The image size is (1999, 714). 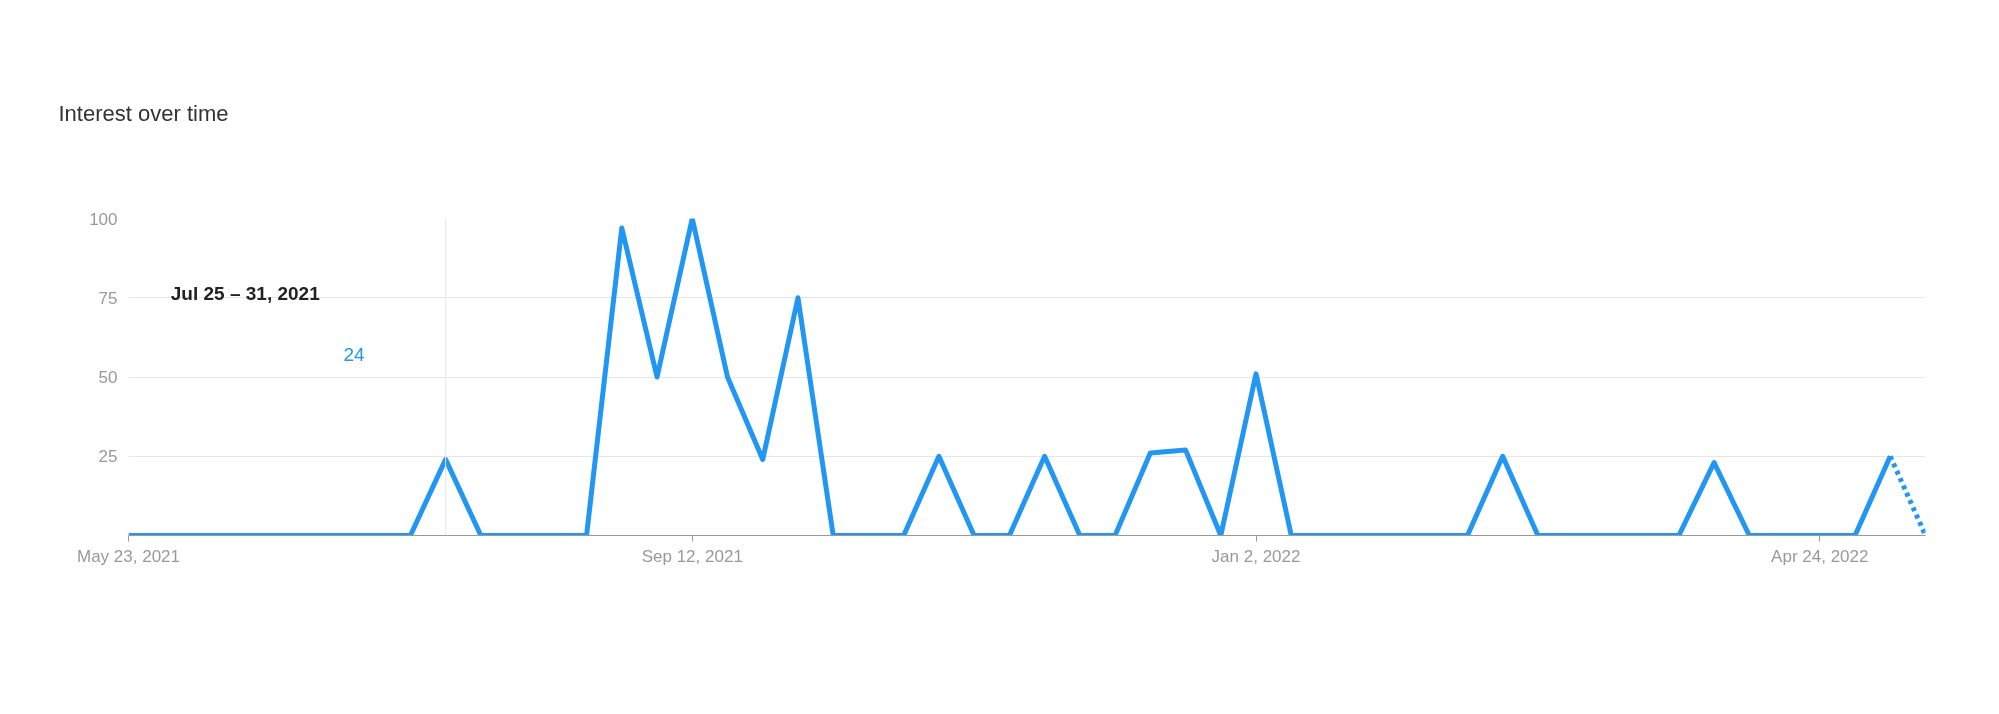 What do you see at coordinates (354, 355) in the screenshot?
I see `annotation: 24` at bounding box center [354, 355].